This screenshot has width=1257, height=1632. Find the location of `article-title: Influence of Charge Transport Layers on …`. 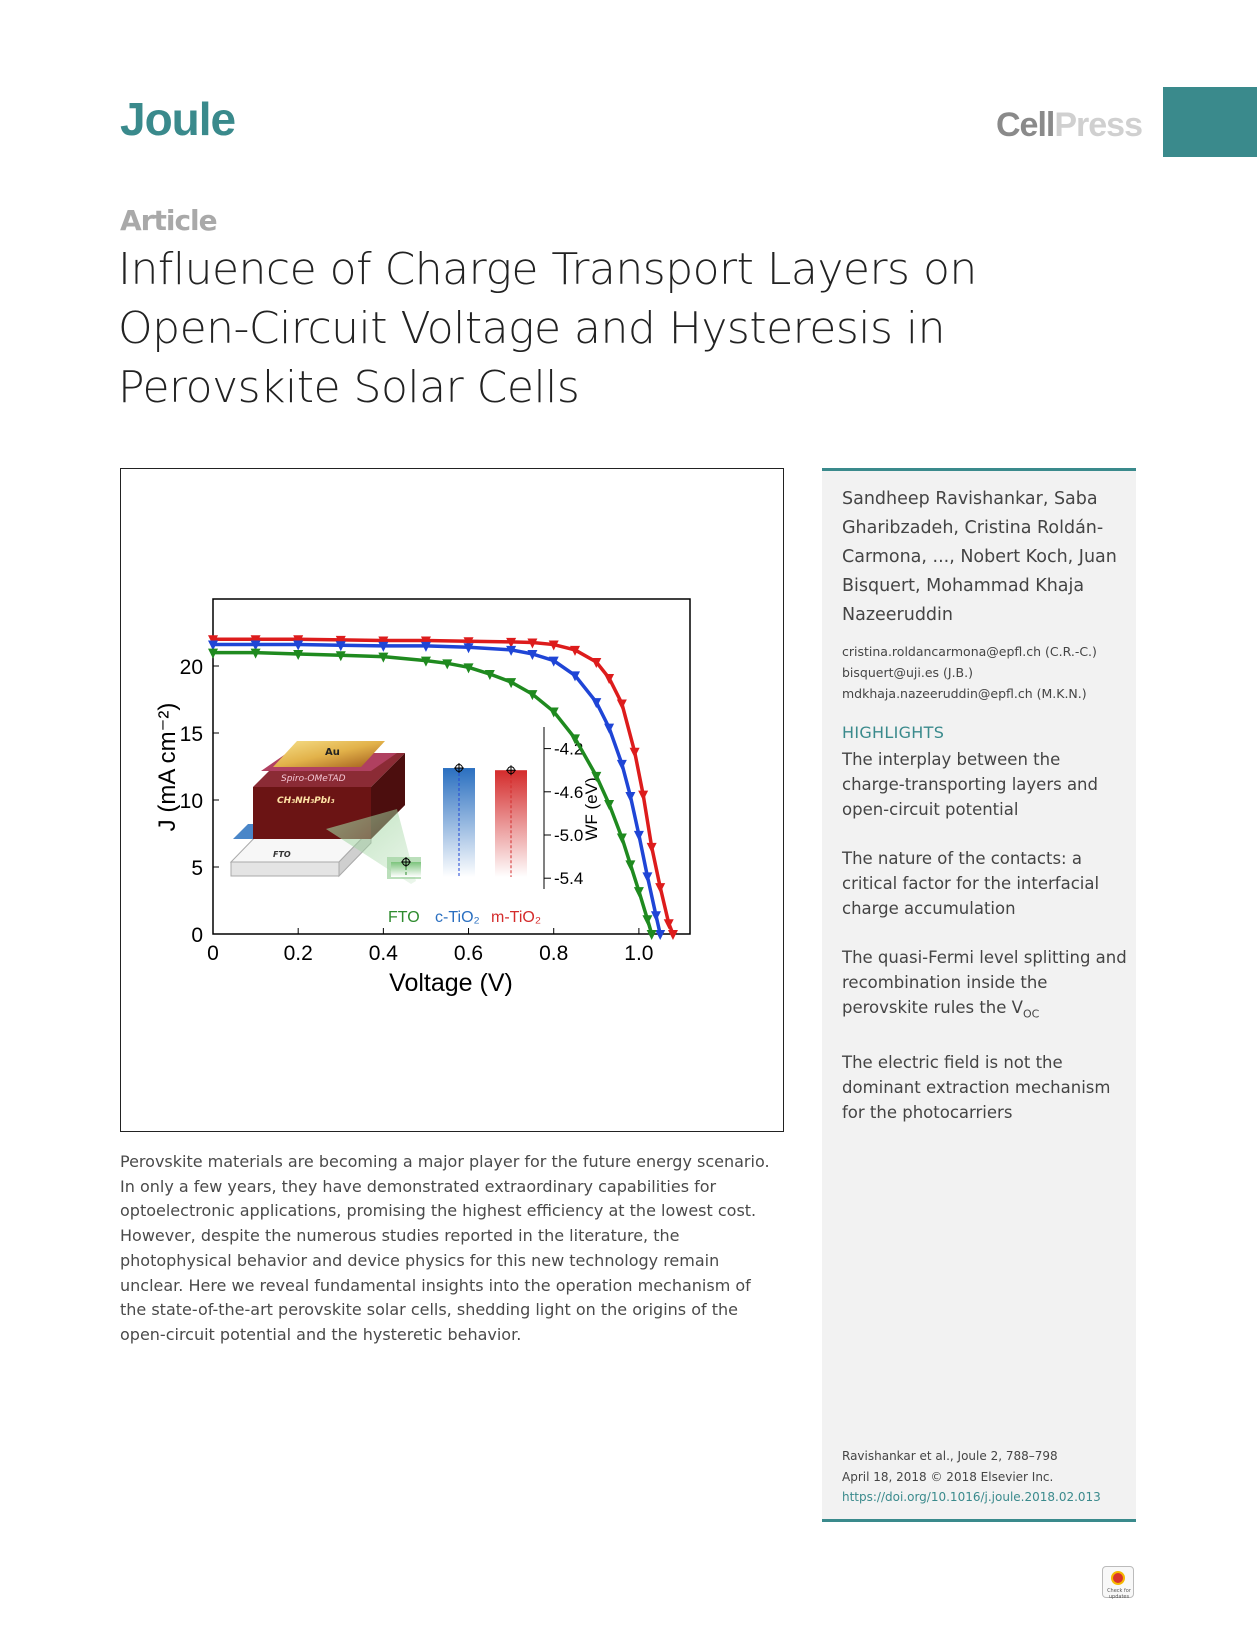

article-title: Influence of Charge Transport Layers on … is located at coordinates (547, 328).